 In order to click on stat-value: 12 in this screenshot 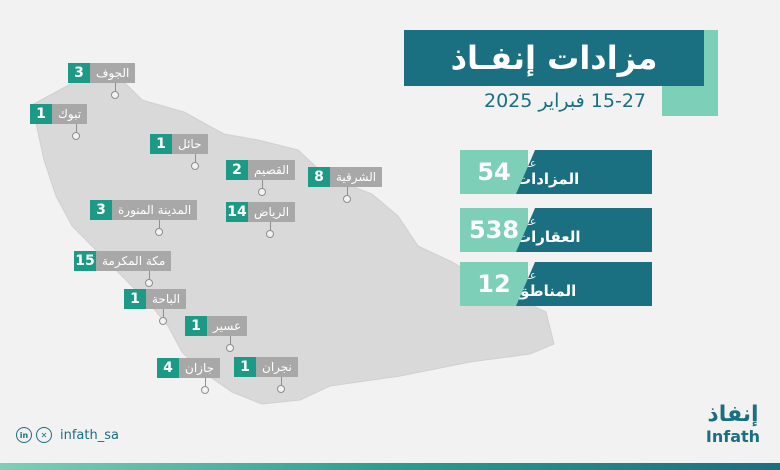, I will do `click(494, 284)`.